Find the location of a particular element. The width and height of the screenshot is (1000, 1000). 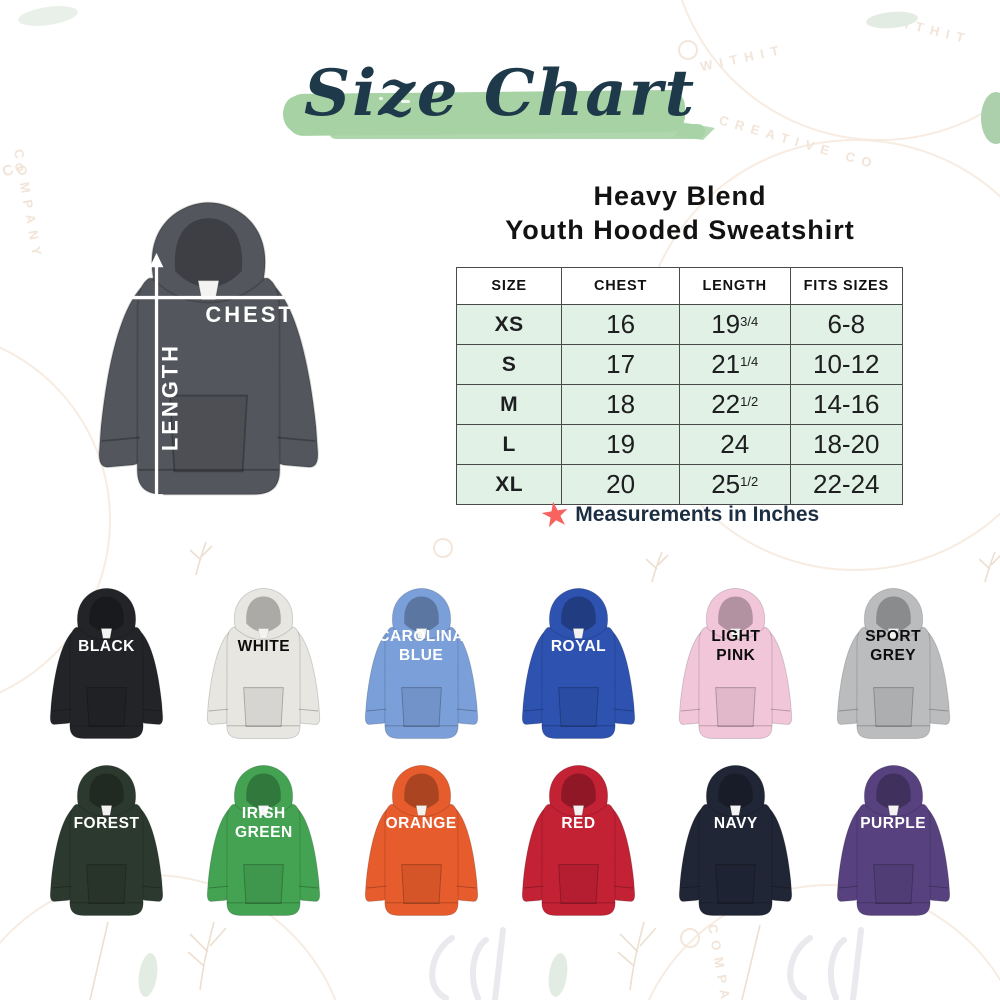

size-cell: XL is located at coordinates (509, 484).